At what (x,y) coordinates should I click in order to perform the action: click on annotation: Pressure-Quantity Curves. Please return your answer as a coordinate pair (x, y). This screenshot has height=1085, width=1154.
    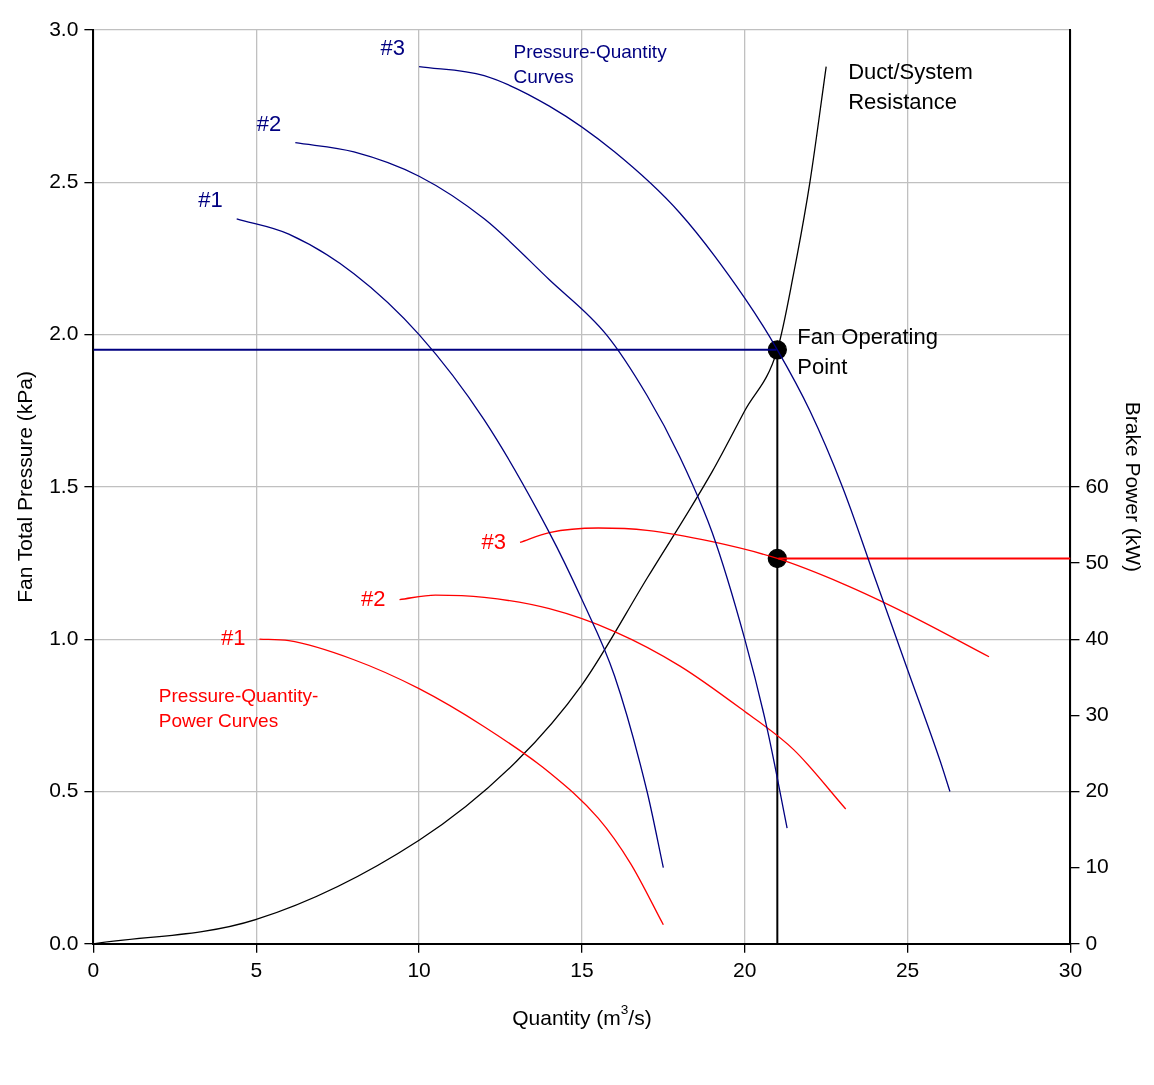
    Looking at the image, I should click on (590, 64).